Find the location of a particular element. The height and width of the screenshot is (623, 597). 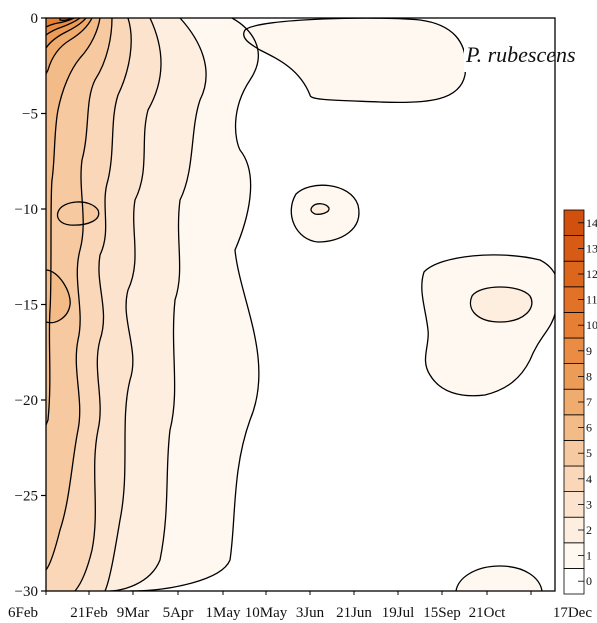

colorbar-label-7: 7 is located at coordinates (589, 402).